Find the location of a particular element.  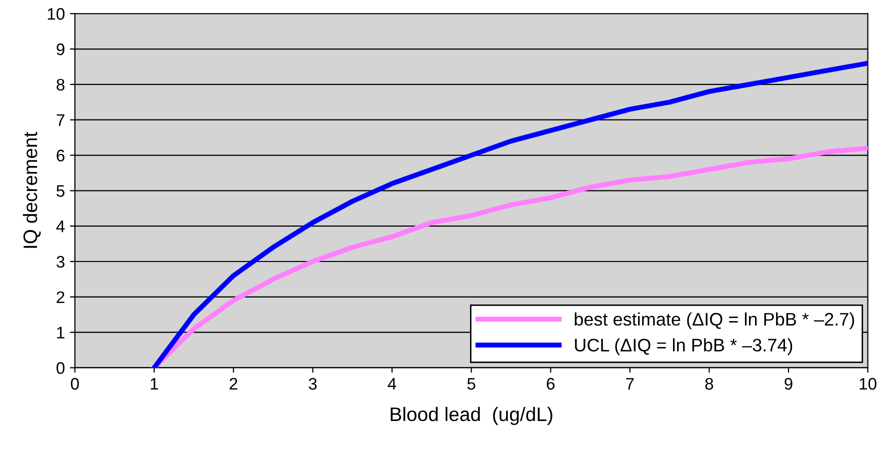

x-tick-label: 1 is located at coordinates (154, 384).